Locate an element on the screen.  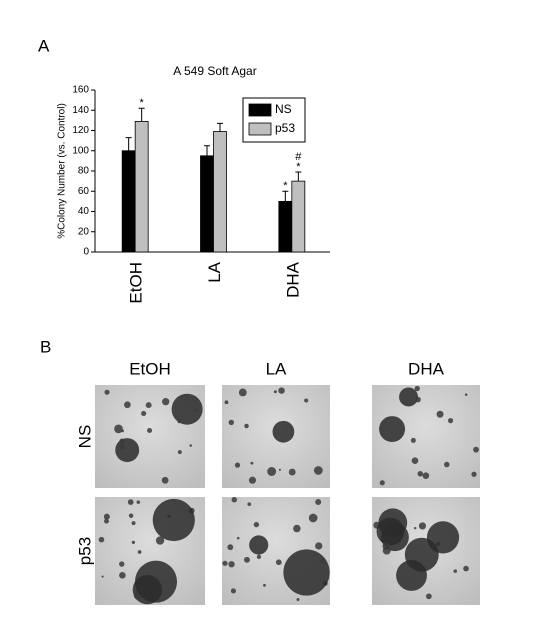
y-tick-label: 20 is located at coordinates (84, 231).